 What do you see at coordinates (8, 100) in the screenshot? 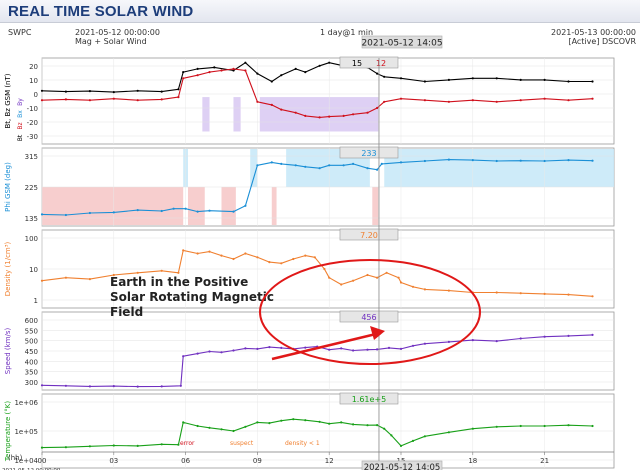
I see `ylabel-bt: Bt, Bz GSM (nT)` at bounding box center [8, 100].